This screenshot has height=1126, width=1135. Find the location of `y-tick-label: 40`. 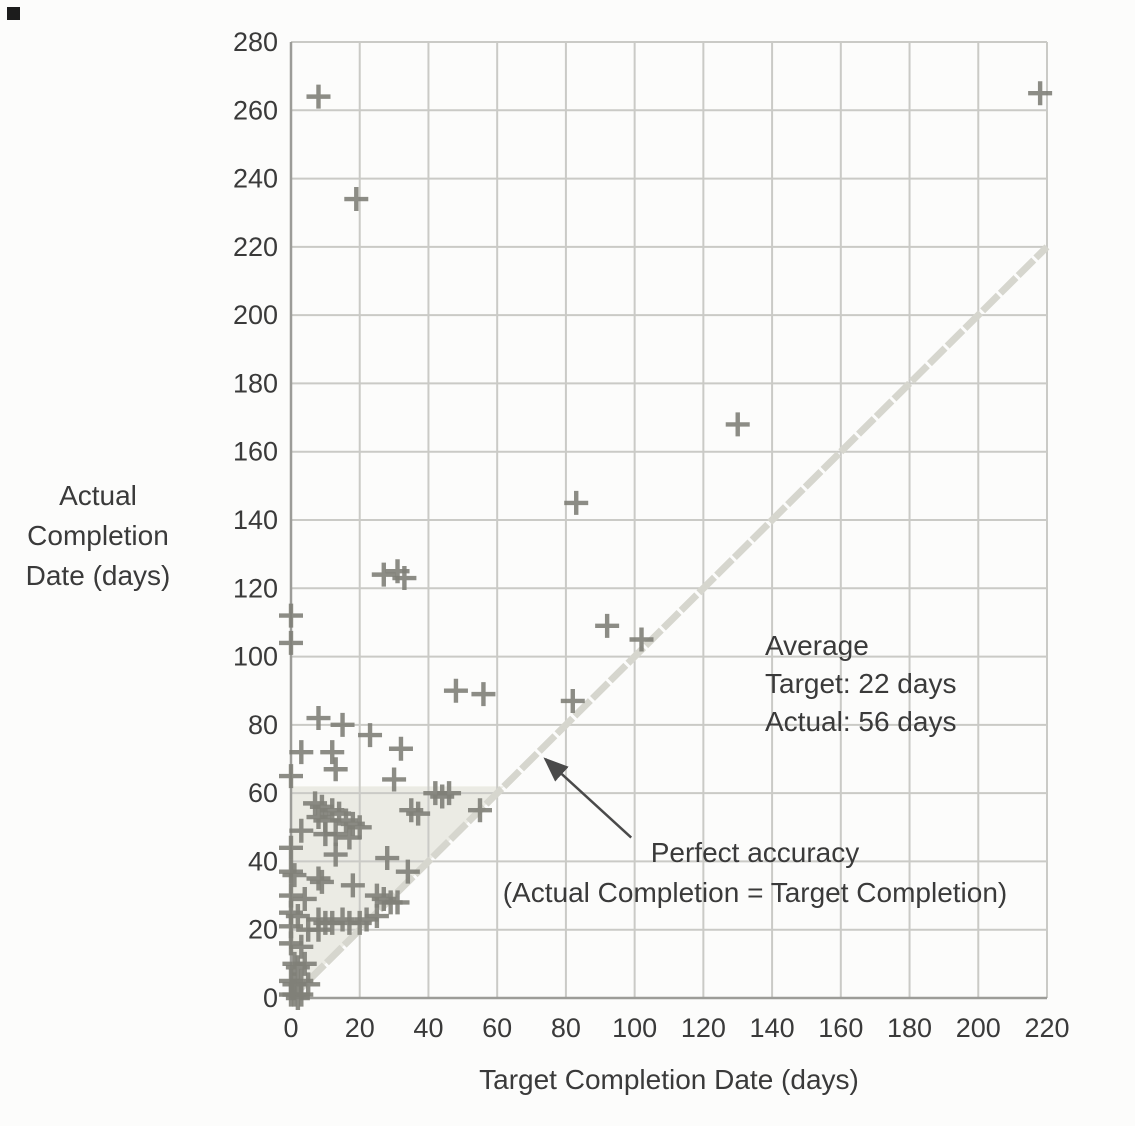

y-tick-label: 40 is located at coordinates (263, 861).